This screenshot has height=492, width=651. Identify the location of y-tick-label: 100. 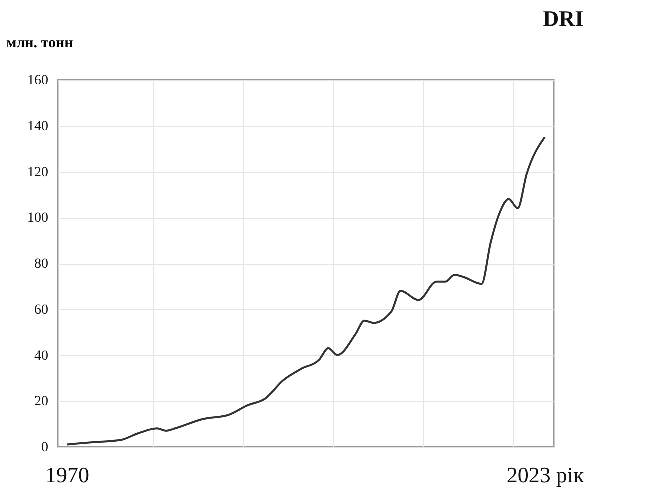
(38, 218).